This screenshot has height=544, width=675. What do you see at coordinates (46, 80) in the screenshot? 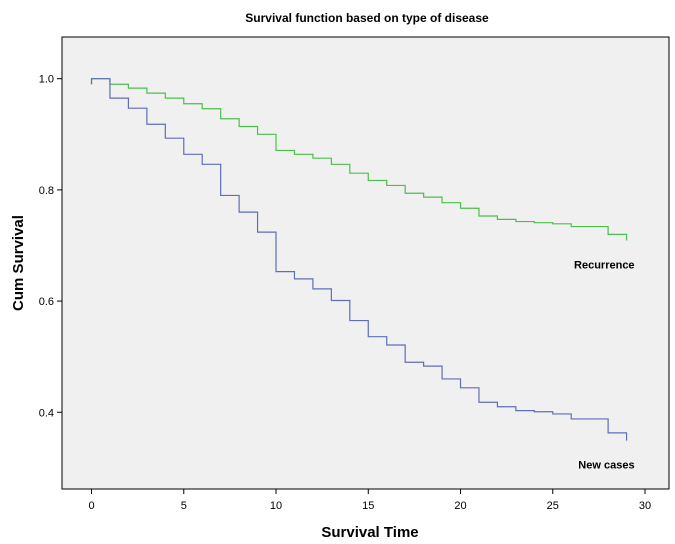
I see `y-tick-label: 1.0` at bounding box center [46, 80].